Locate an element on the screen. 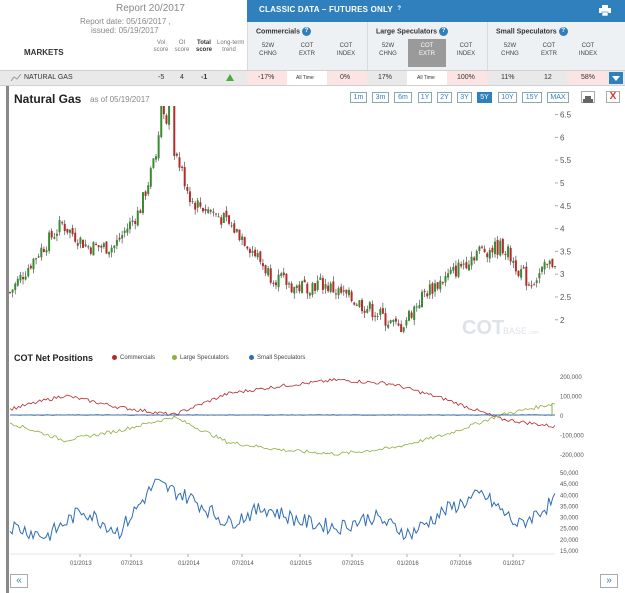 This screenshot has height=593, width=625. next-period-button: » is located at coordinates (609, 581).